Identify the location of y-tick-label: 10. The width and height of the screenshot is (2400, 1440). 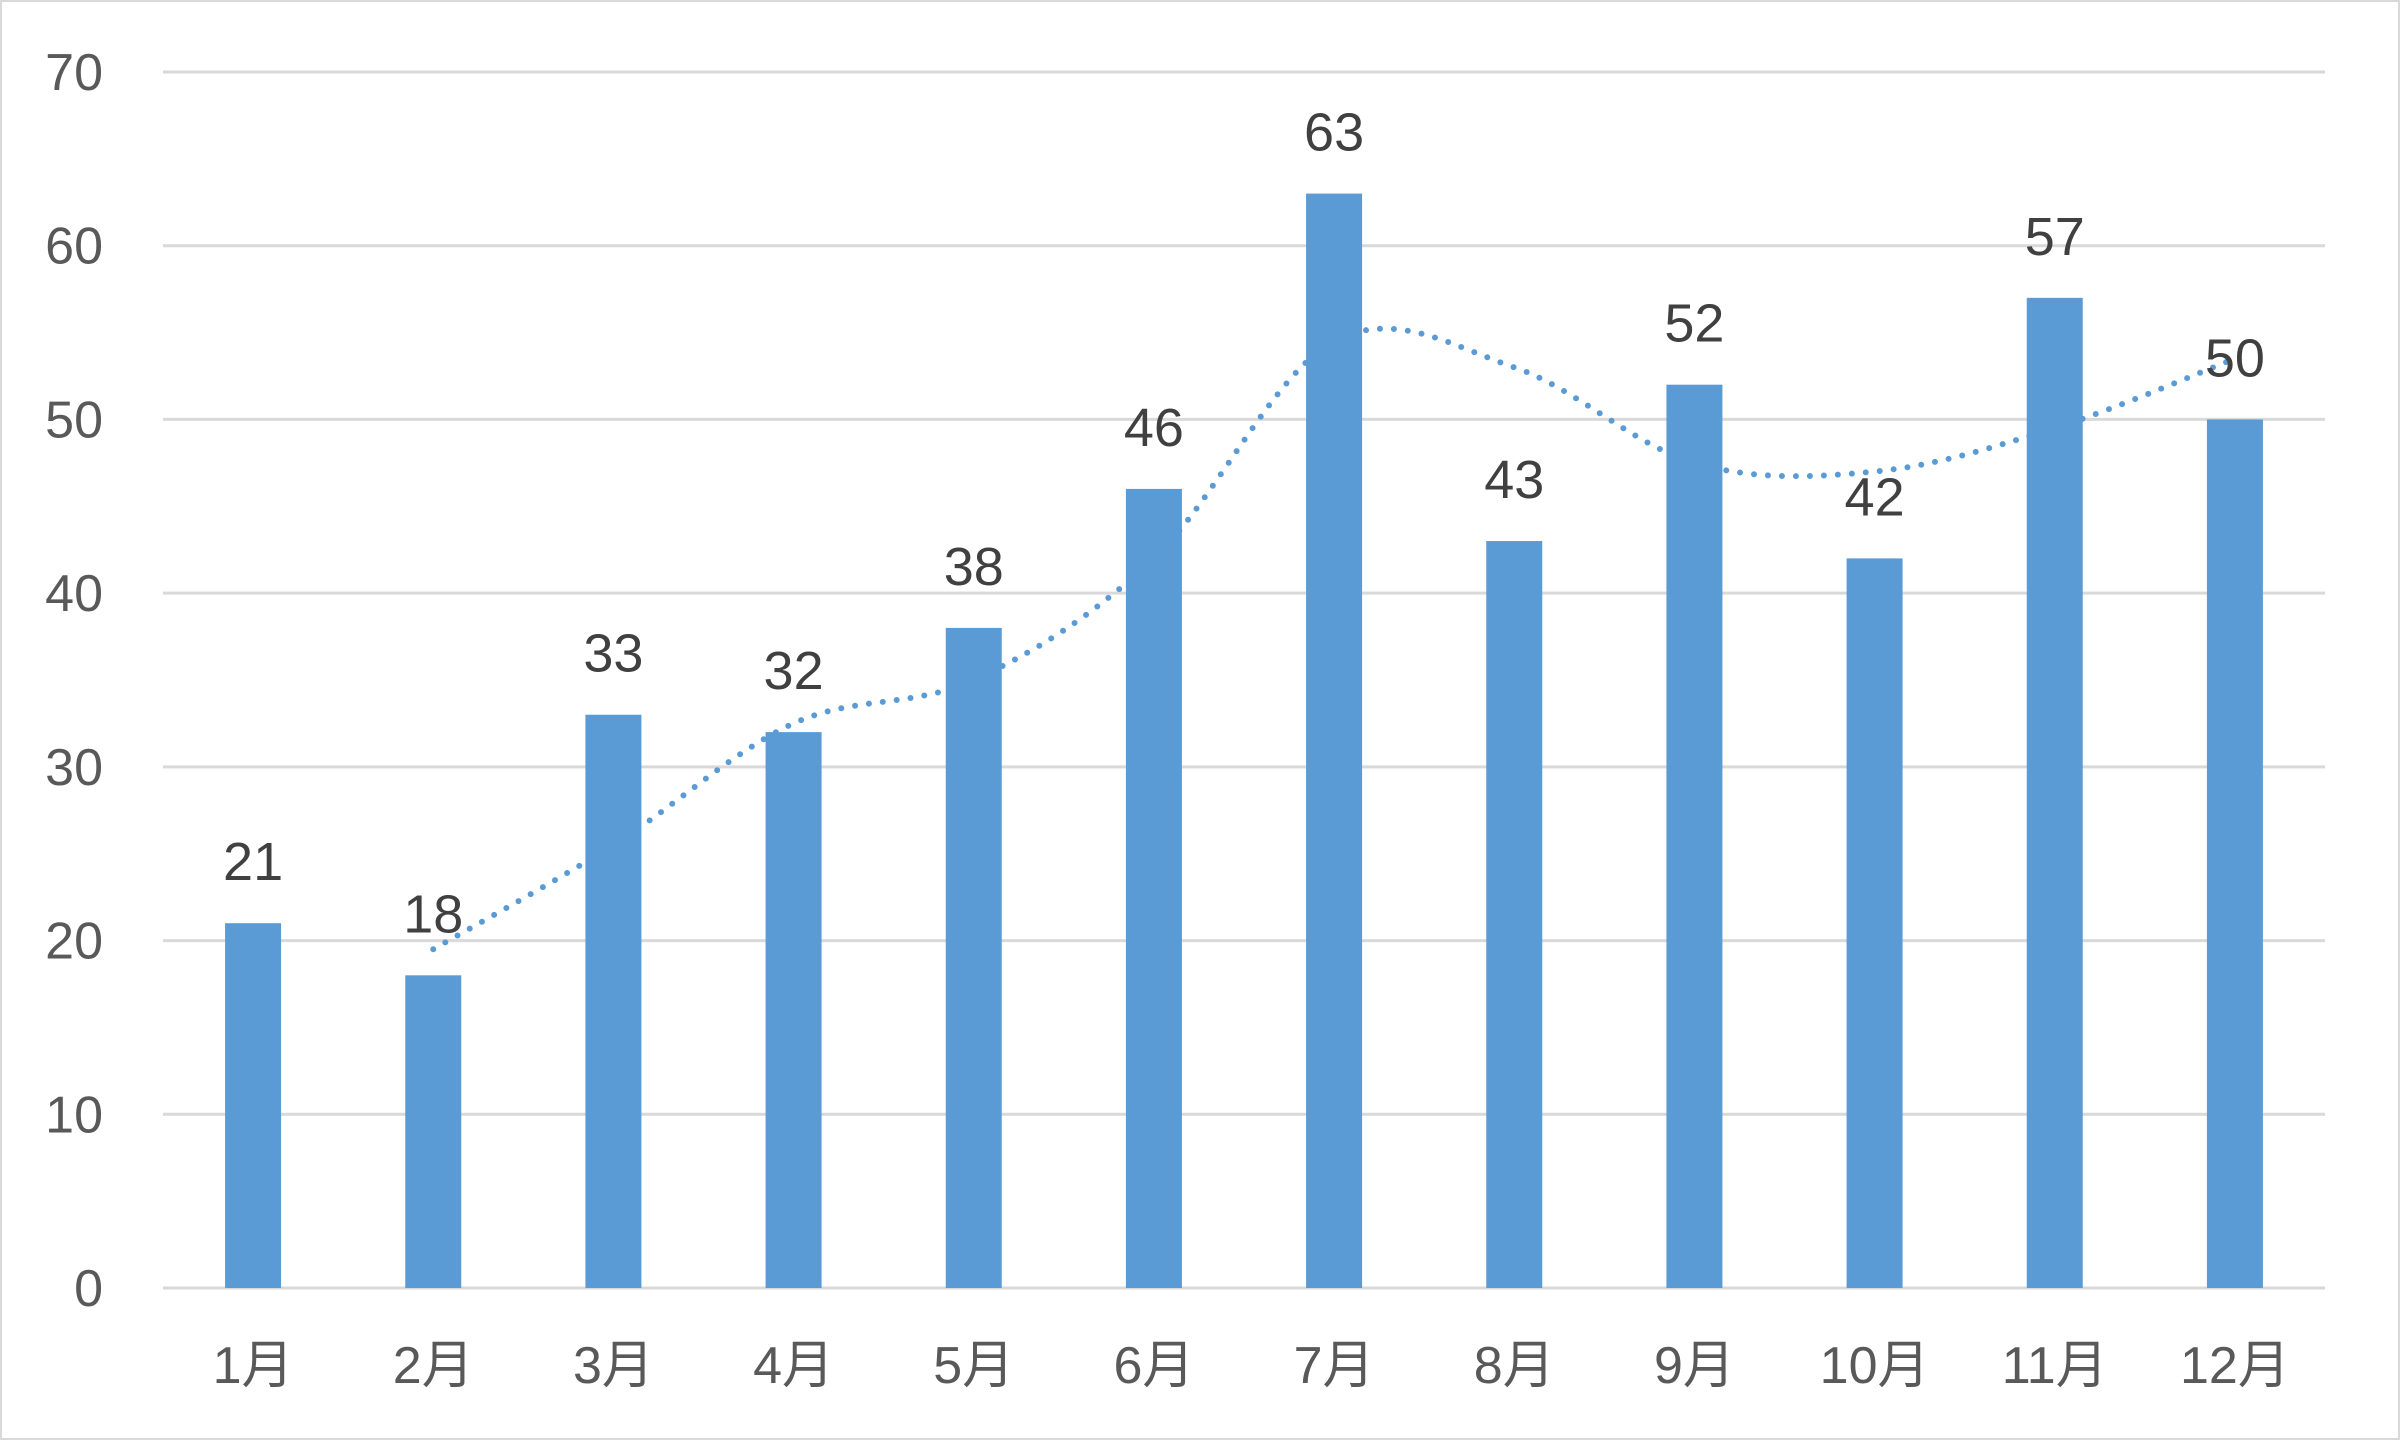
(74, 1115).